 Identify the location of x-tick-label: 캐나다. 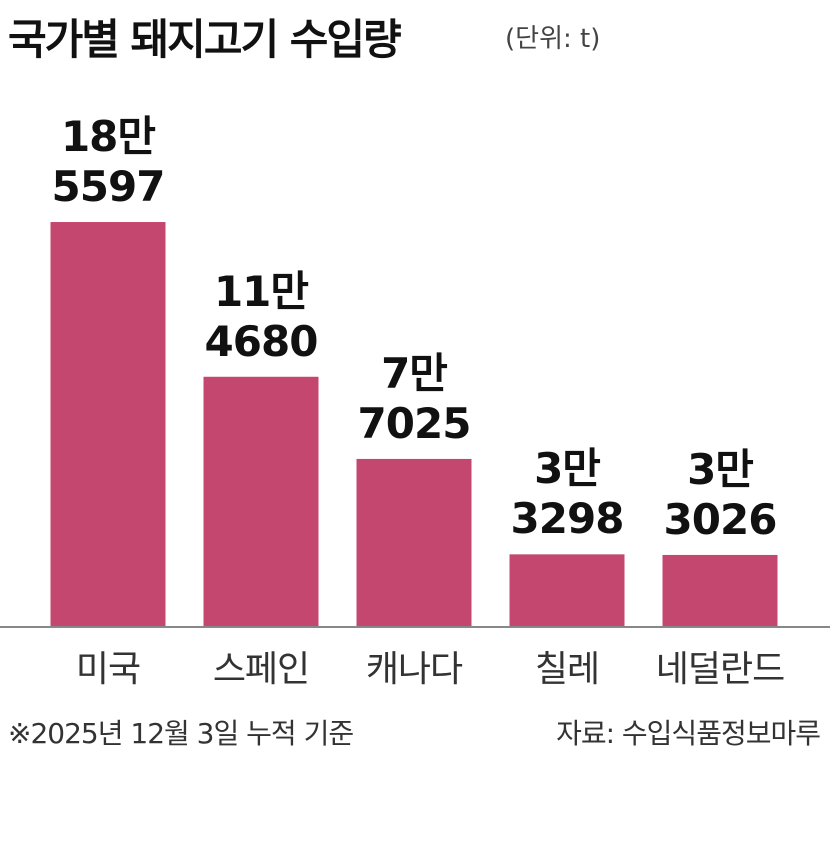
(414, 669).